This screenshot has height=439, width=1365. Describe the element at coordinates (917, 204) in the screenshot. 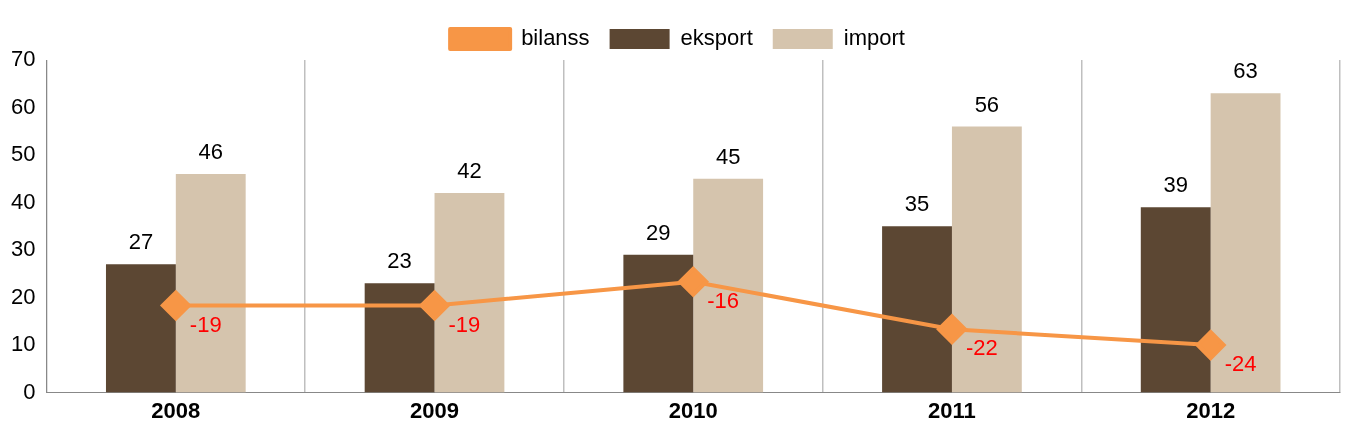

I see `data-label: 35` at that location.